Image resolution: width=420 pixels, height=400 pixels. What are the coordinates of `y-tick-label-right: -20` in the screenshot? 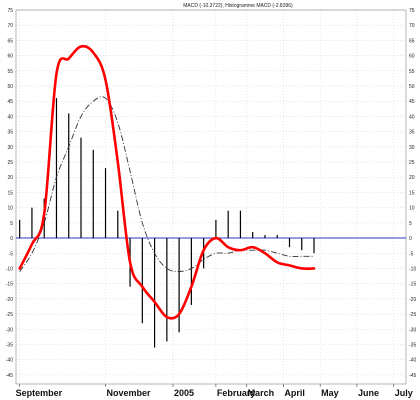 It's located at (412, 300).